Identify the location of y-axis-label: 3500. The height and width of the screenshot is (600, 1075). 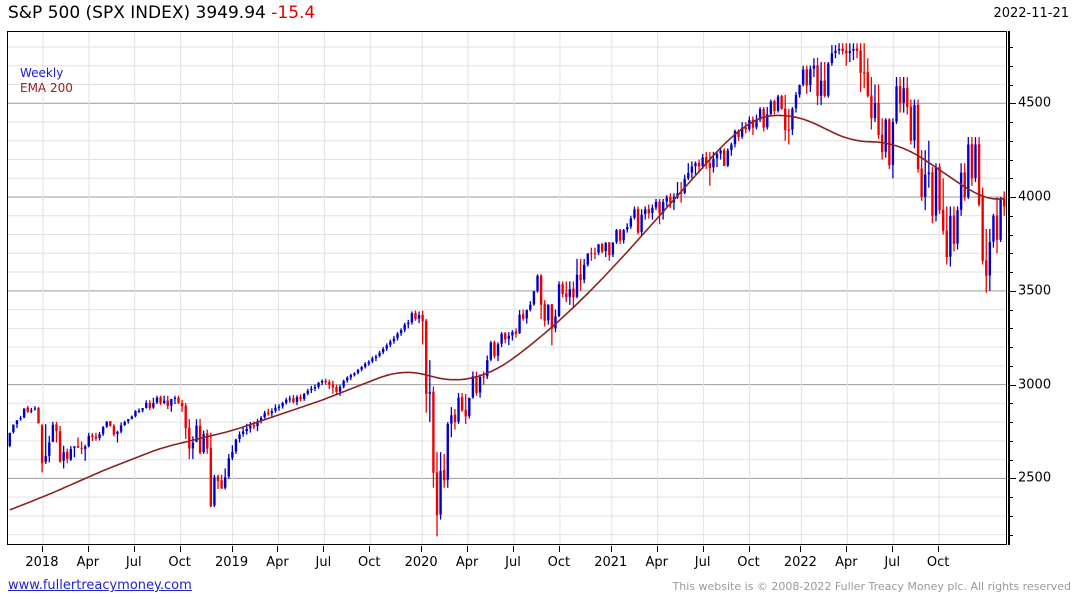
(1035, 291).